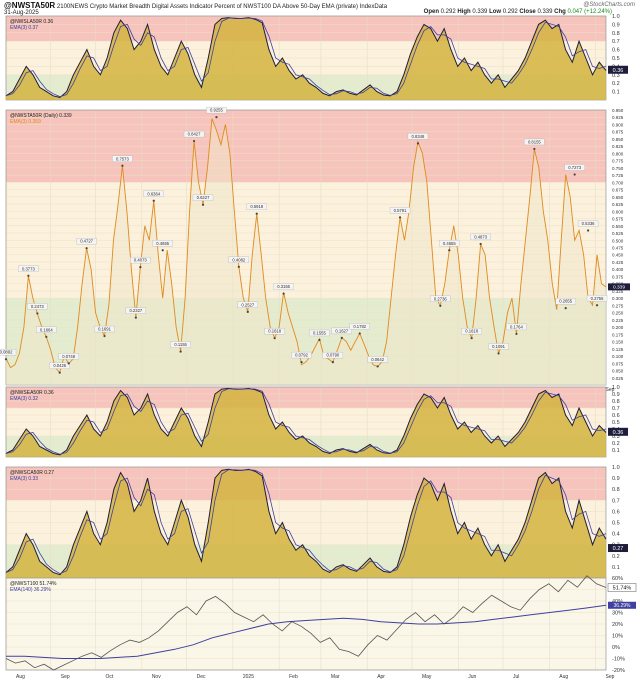 This screenshot has height=680, width=640. What do you see at coordinates (618, 153) in the screenshot?
I see `y-tick-label: 0.800` at bounding box center [618, 153].